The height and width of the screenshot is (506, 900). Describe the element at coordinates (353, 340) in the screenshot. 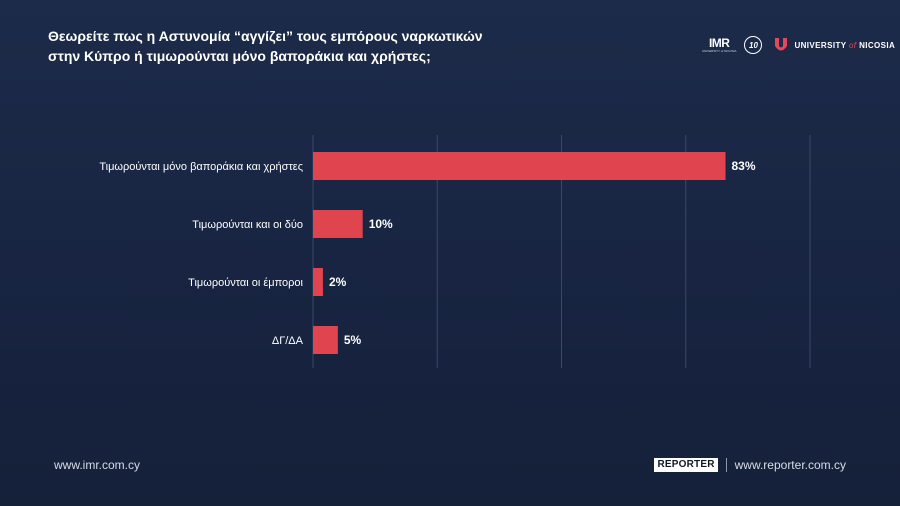

I see `value-label: 5%` at that location.